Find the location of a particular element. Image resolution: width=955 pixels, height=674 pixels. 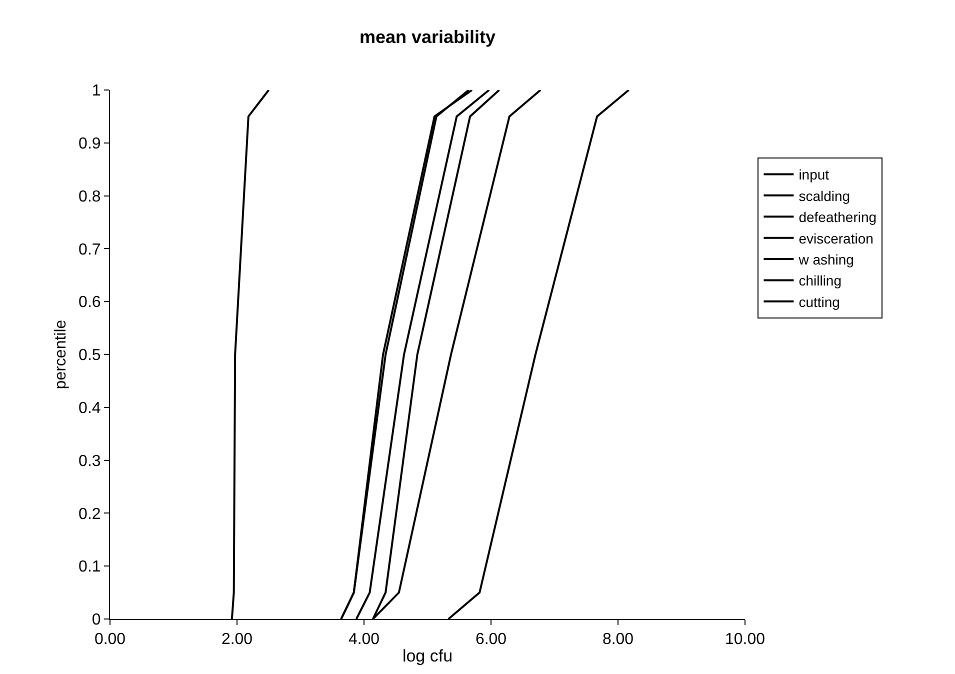

y-tick-label: 0.4 is located at coordinates (89, 408).